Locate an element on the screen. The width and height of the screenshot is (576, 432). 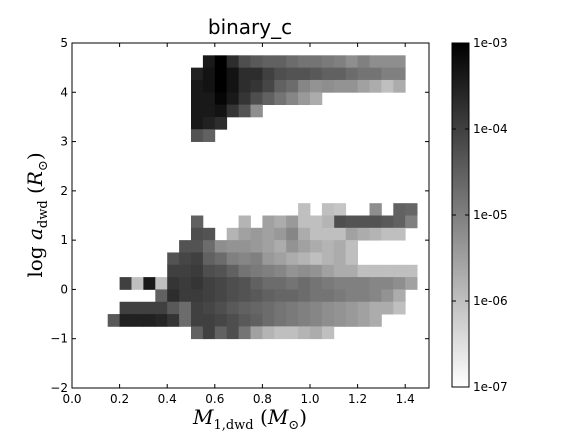
y-axis-label: log adwd (R⊙) is located at coordinates (37, 214).